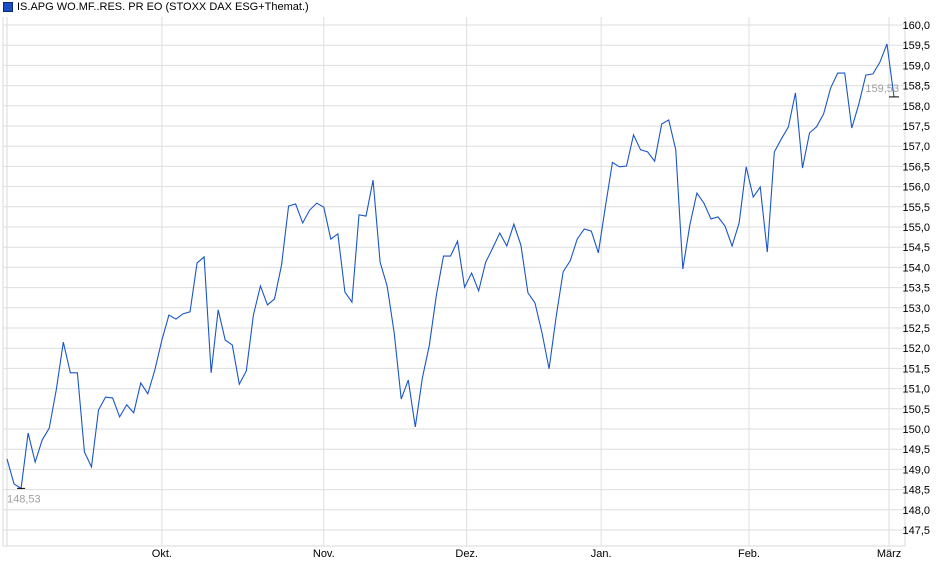 The height and width of the screenshot is (579, 940). What do you see at coordinates (882, 89) in the screenshot?
I see `max-label: 159,53` at bounding box center [882, 89].